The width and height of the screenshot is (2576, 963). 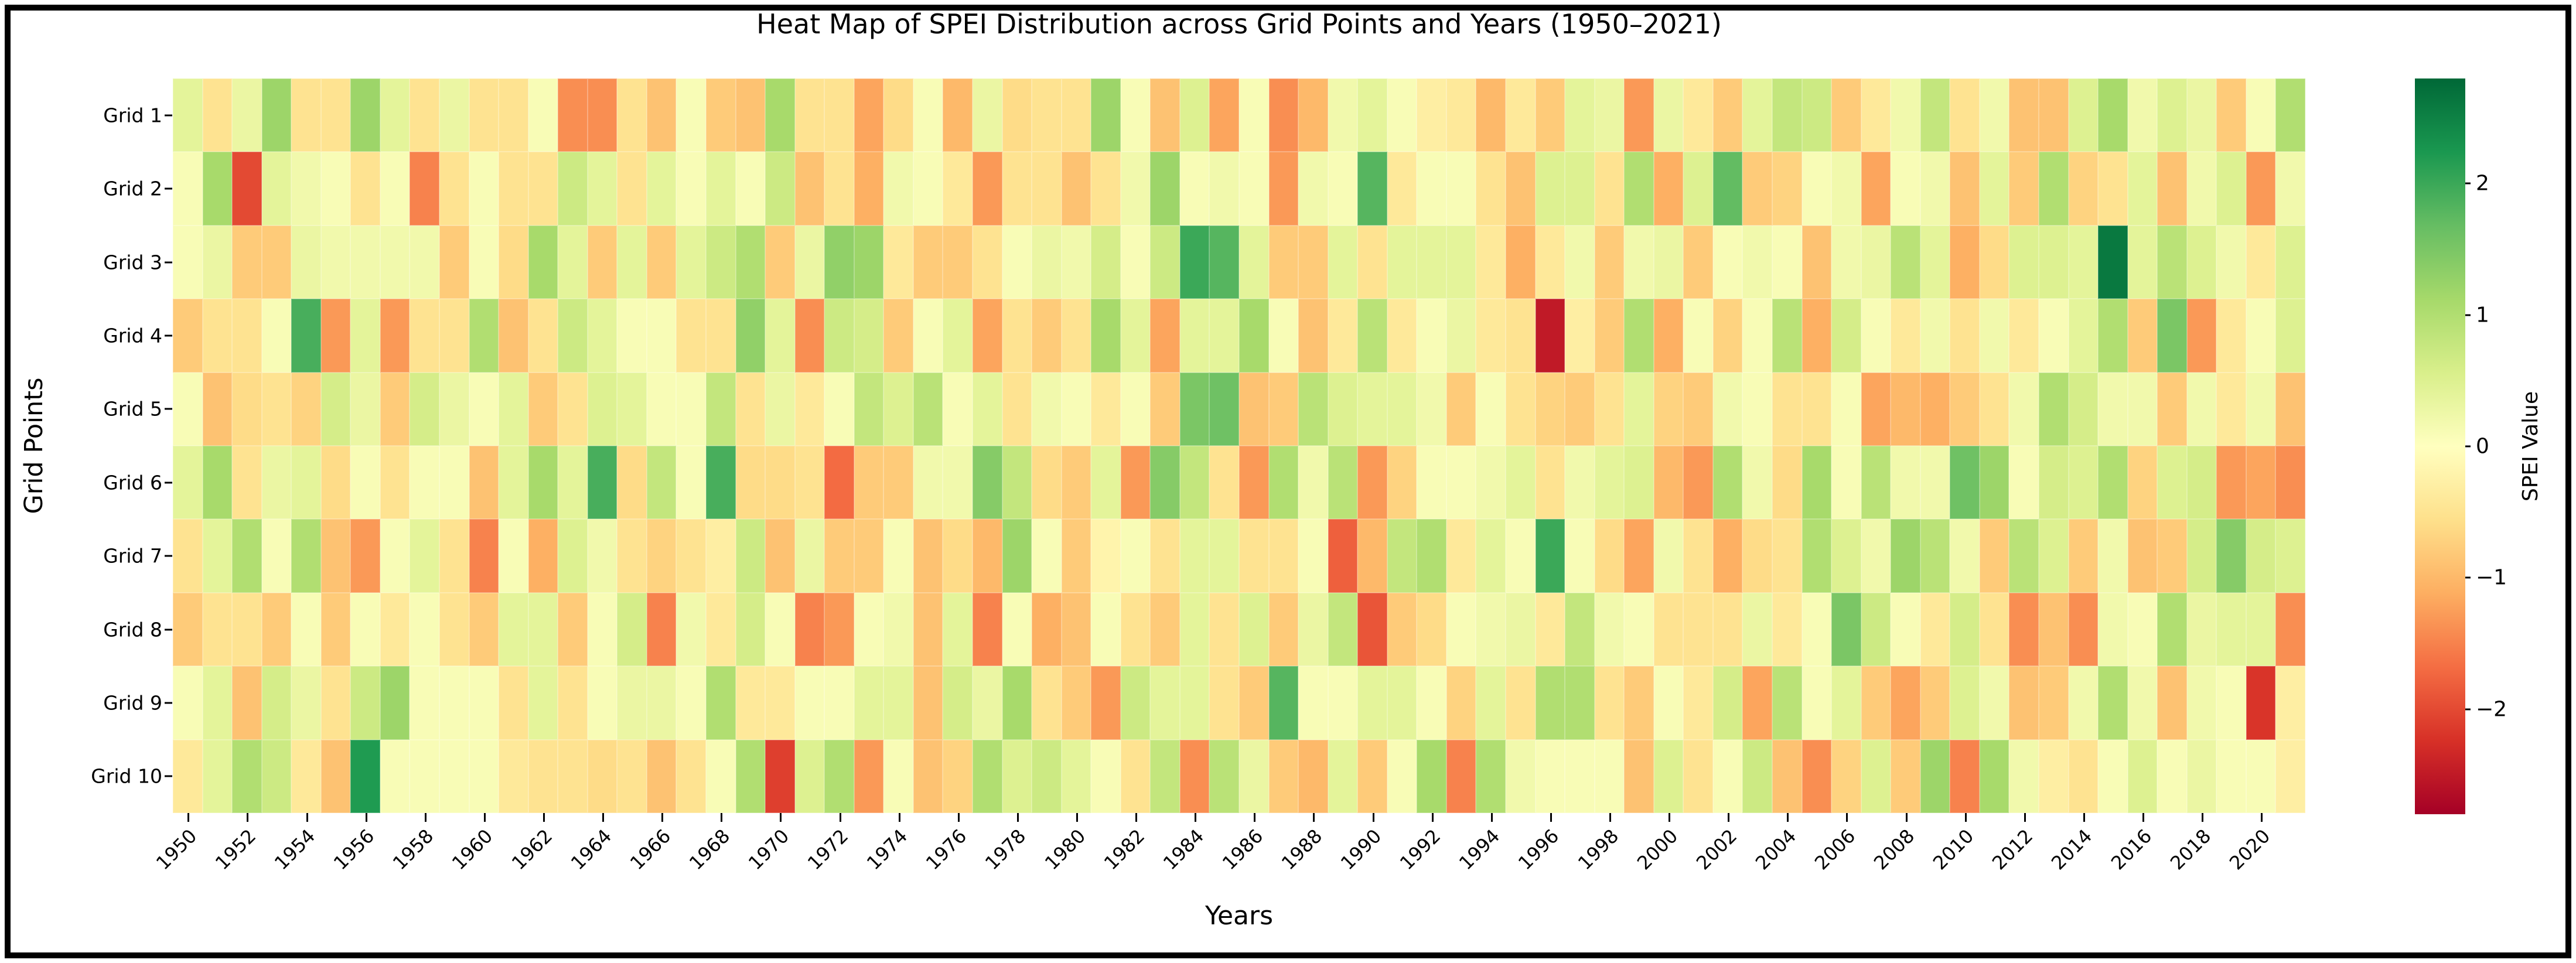 What do you see at coordinates (2531, 446) in the screenshot?
I see `colorbar-label: SPEI Value` at bounding box center [2531, 446].